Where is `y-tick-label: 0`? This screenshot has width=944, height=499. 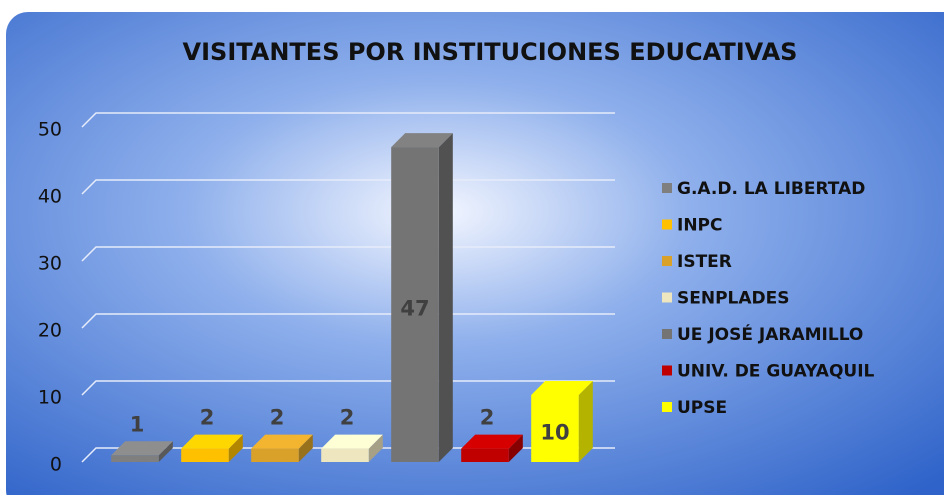 y-tick-label: 0 is located at coordinates (56, 465).